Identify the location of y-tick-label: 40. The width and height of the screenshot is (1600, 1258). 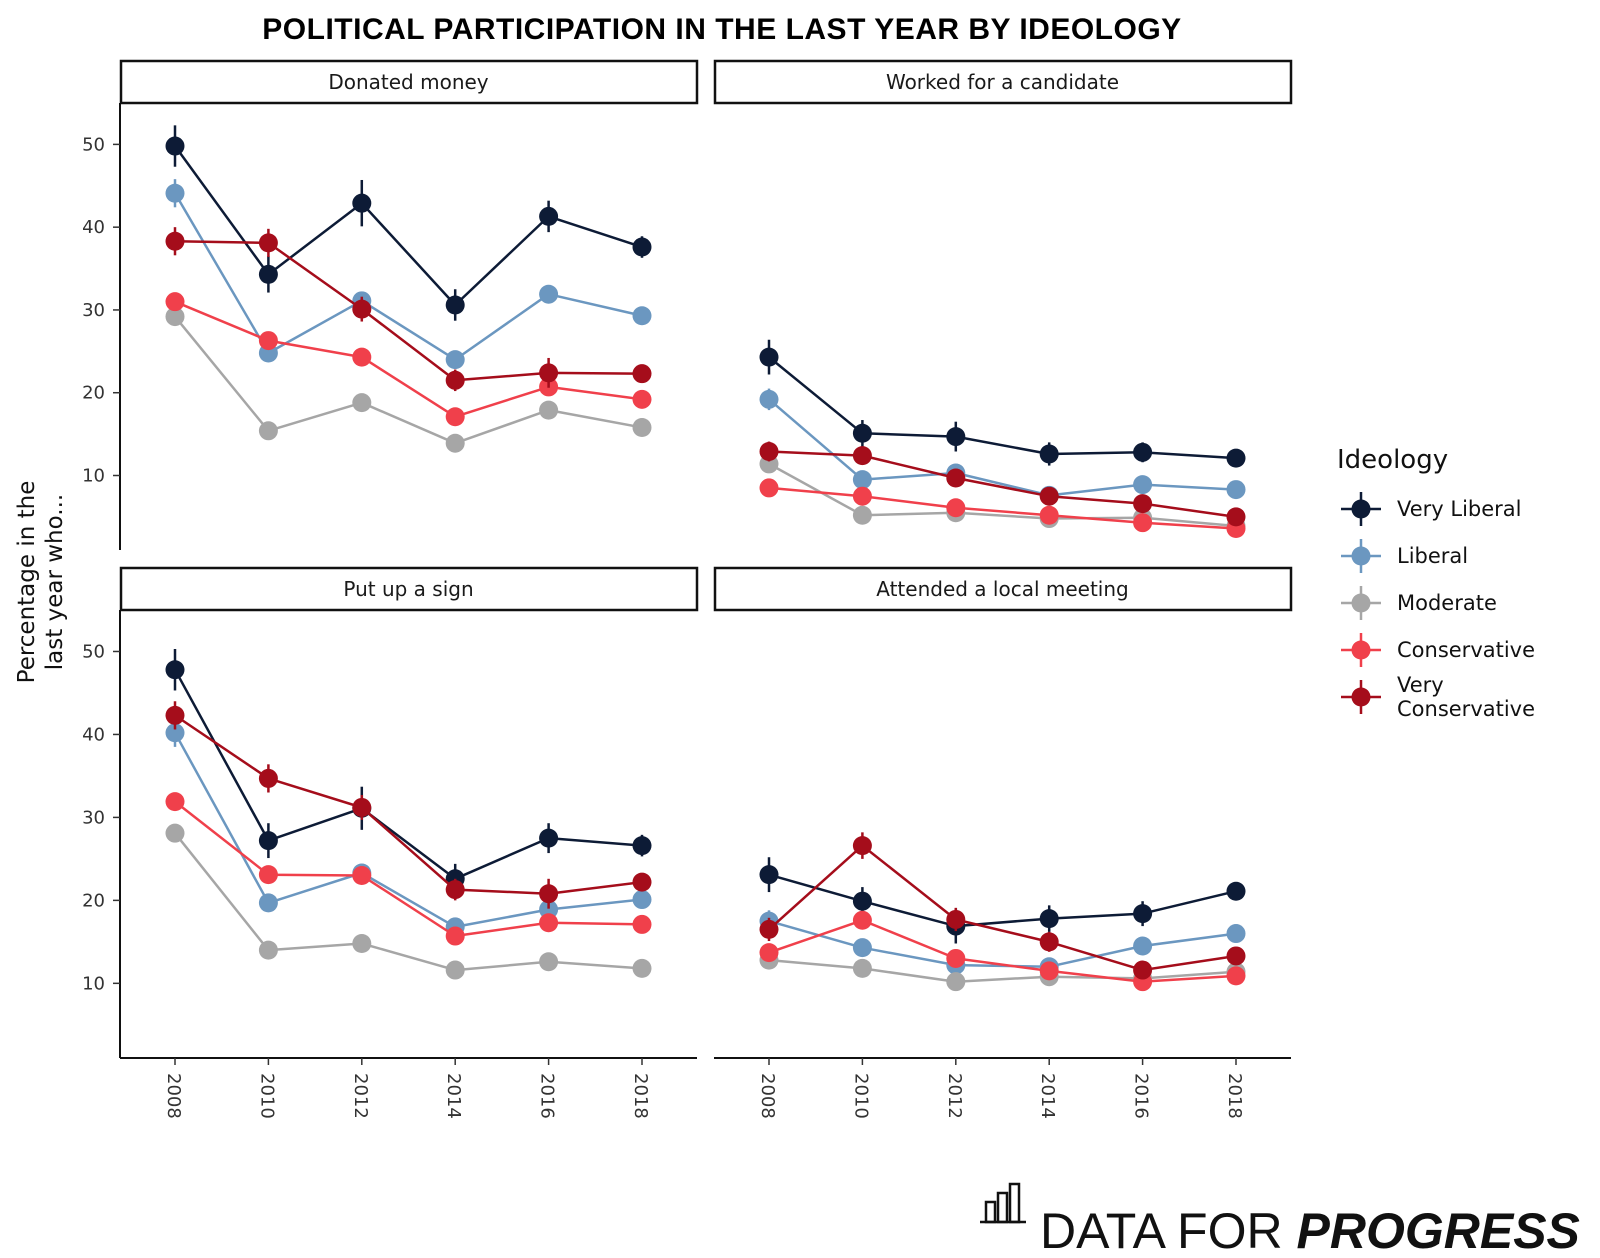
(93, 734).